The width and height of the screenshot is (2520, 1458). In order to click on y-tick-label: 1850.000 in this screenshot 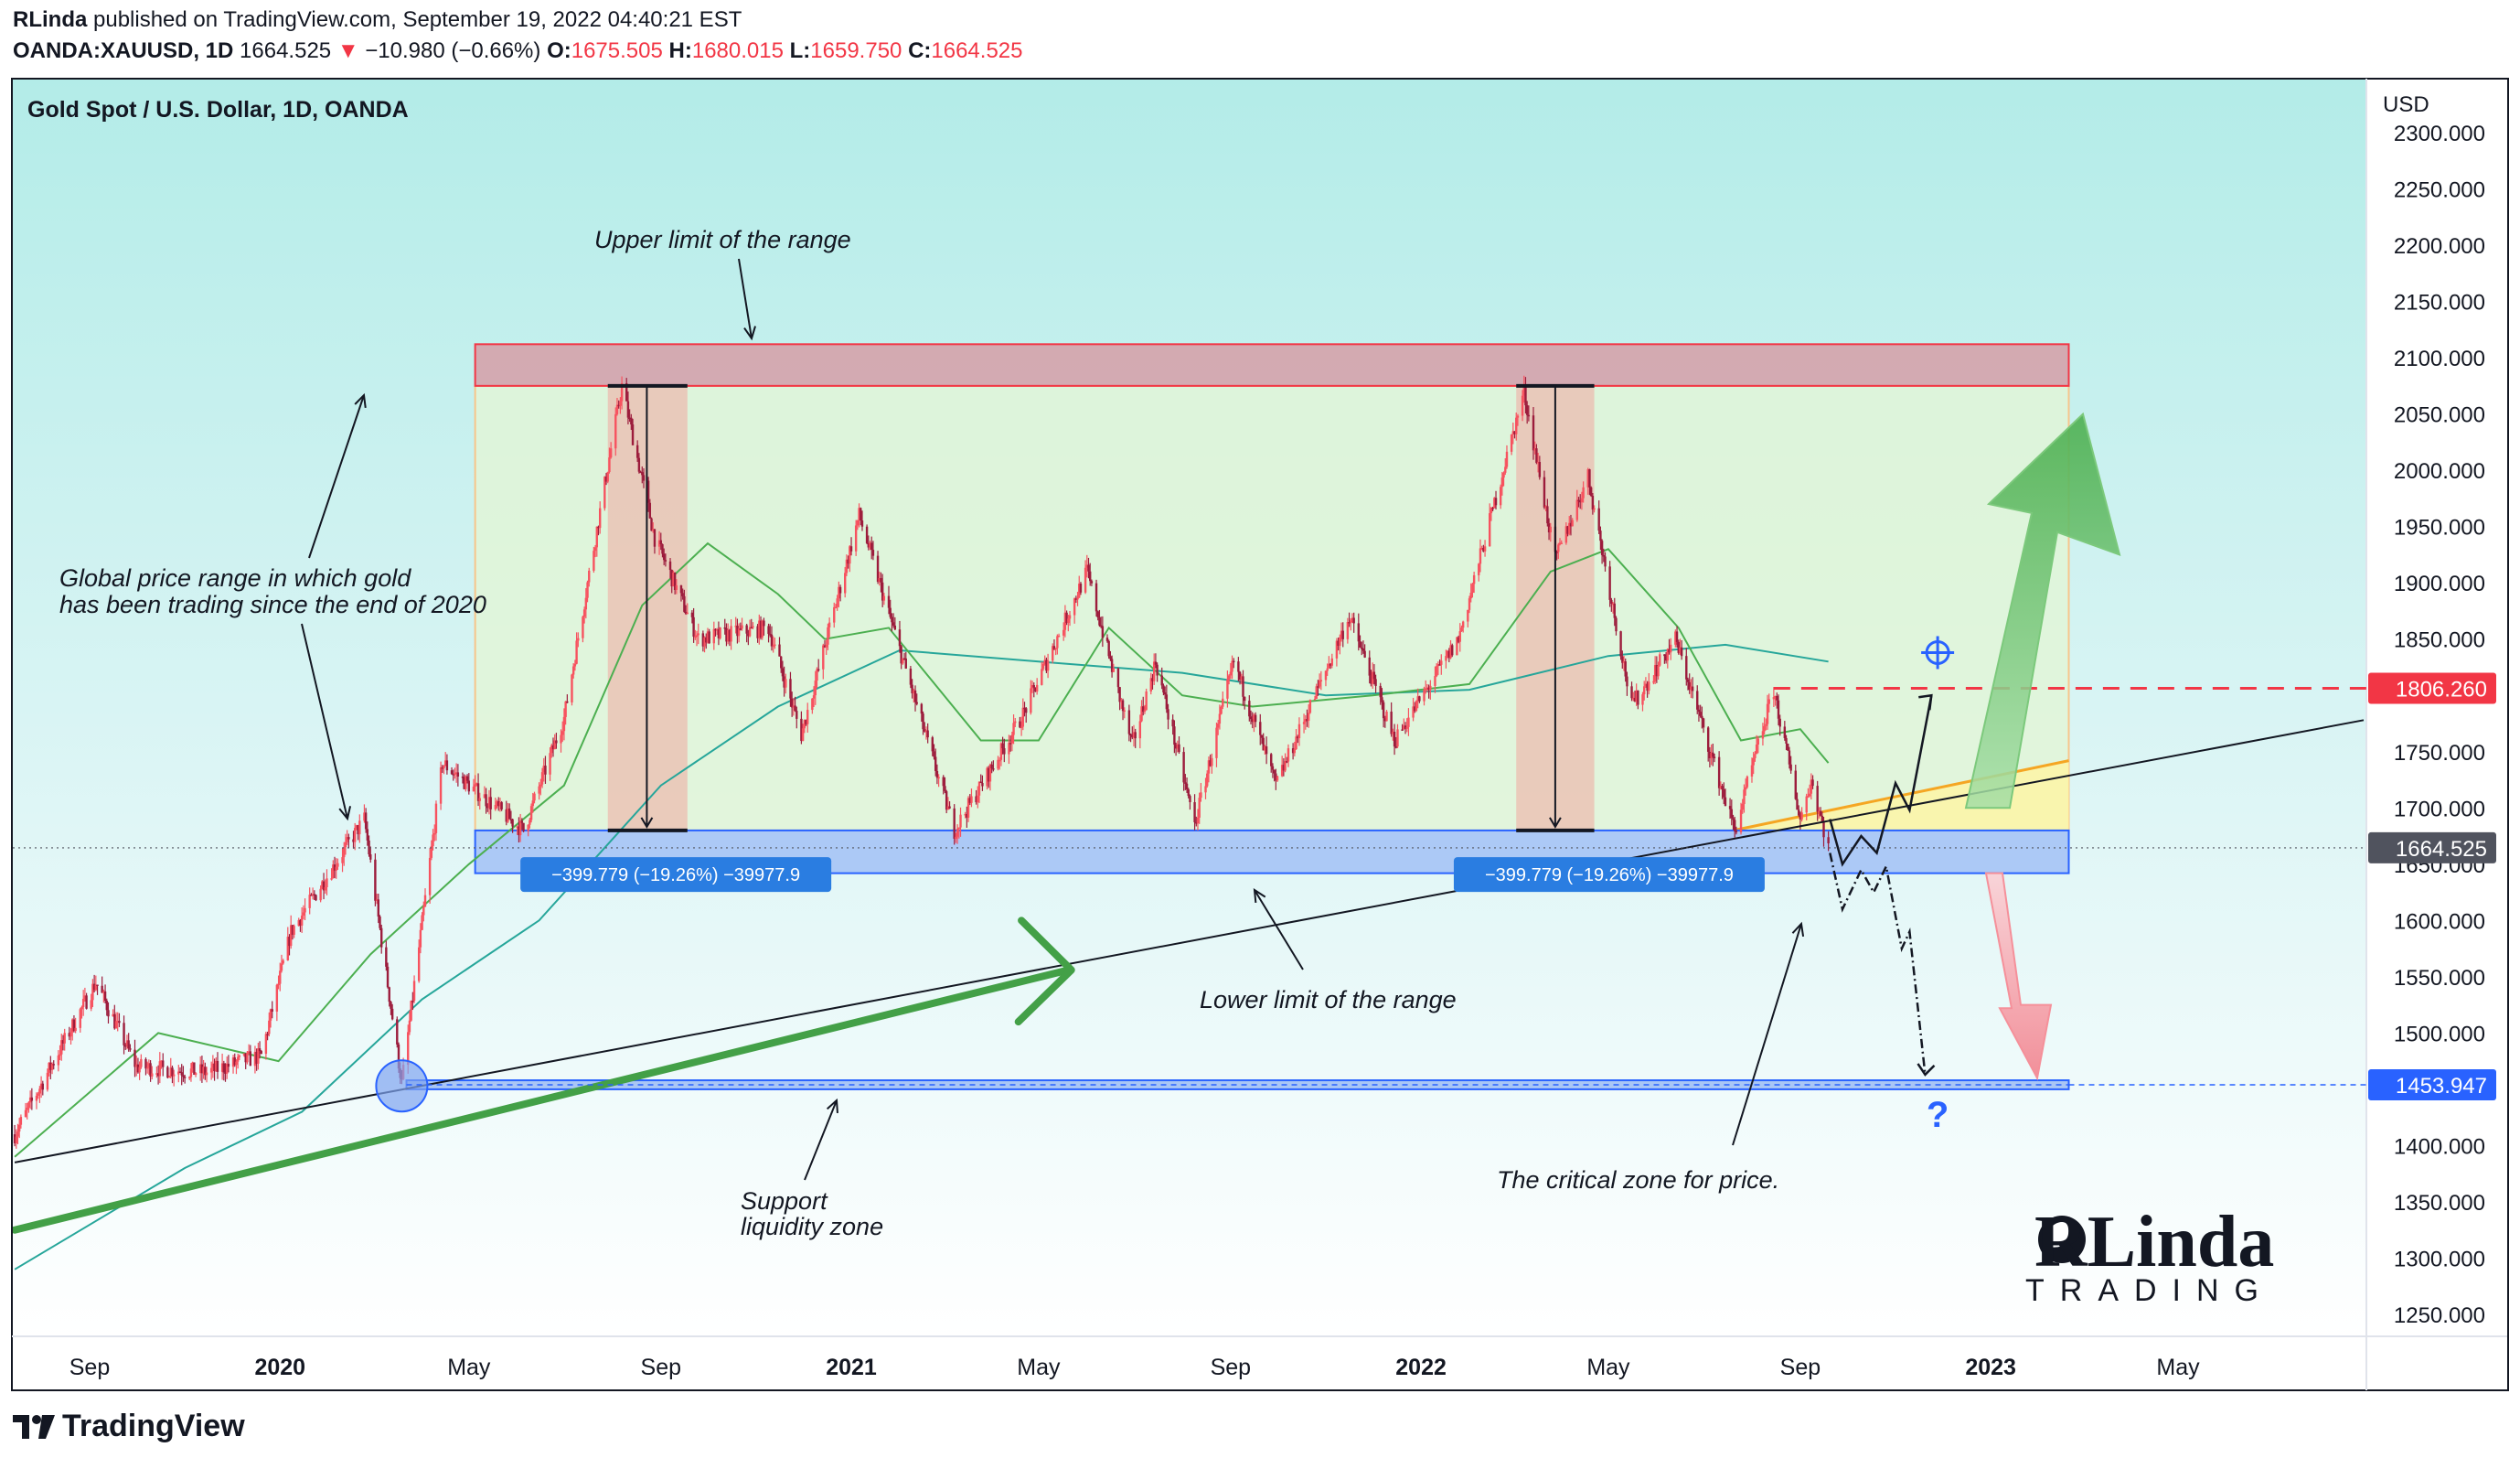, I will do `click(2439, 640)`.